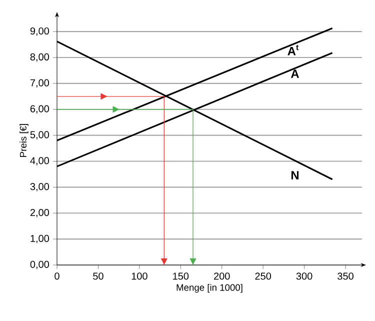 Image resolution: width=375 pixels, height=321 pixels. I want to click on y-tick-label: 7,00, so click(40, 83).